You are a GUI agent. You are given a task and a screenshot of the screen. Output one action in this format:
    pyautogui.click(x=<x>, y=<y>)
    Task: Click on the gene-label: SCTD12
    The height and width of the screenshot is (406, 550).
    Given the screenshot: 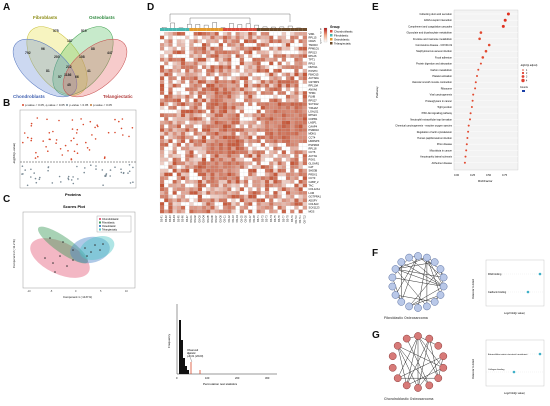 What is the action you would take?
    pyautogui.click(x=314, y=104)
    